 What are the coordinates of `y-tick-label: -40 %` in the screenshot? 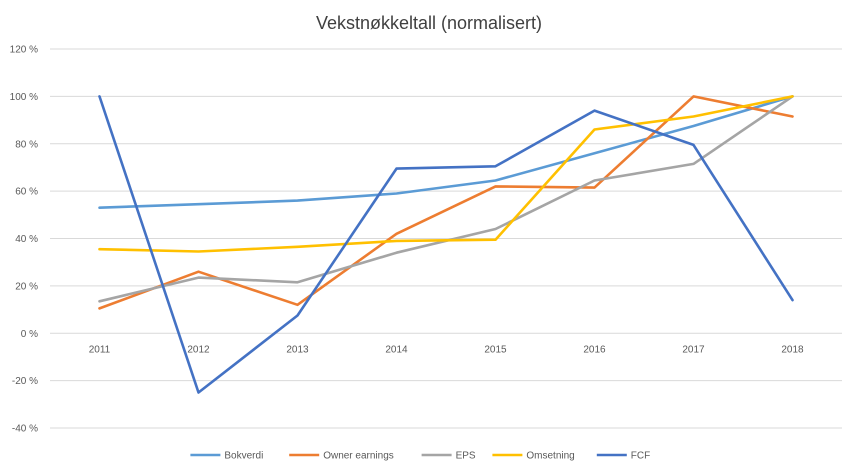 It's located at (25, 429).